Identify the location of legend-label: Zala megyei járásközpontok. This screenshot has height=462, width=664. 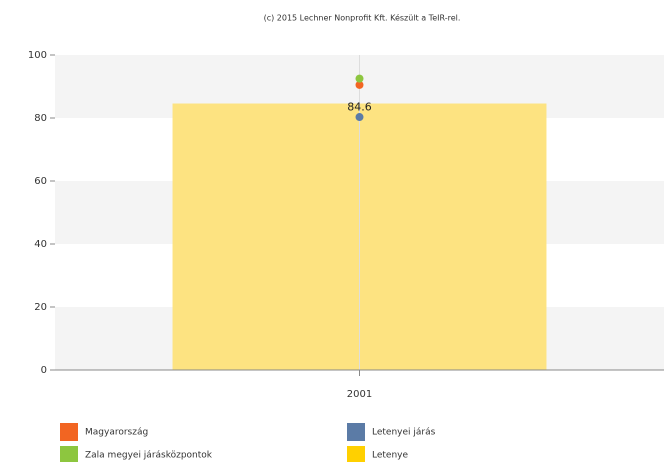
(149, 456).